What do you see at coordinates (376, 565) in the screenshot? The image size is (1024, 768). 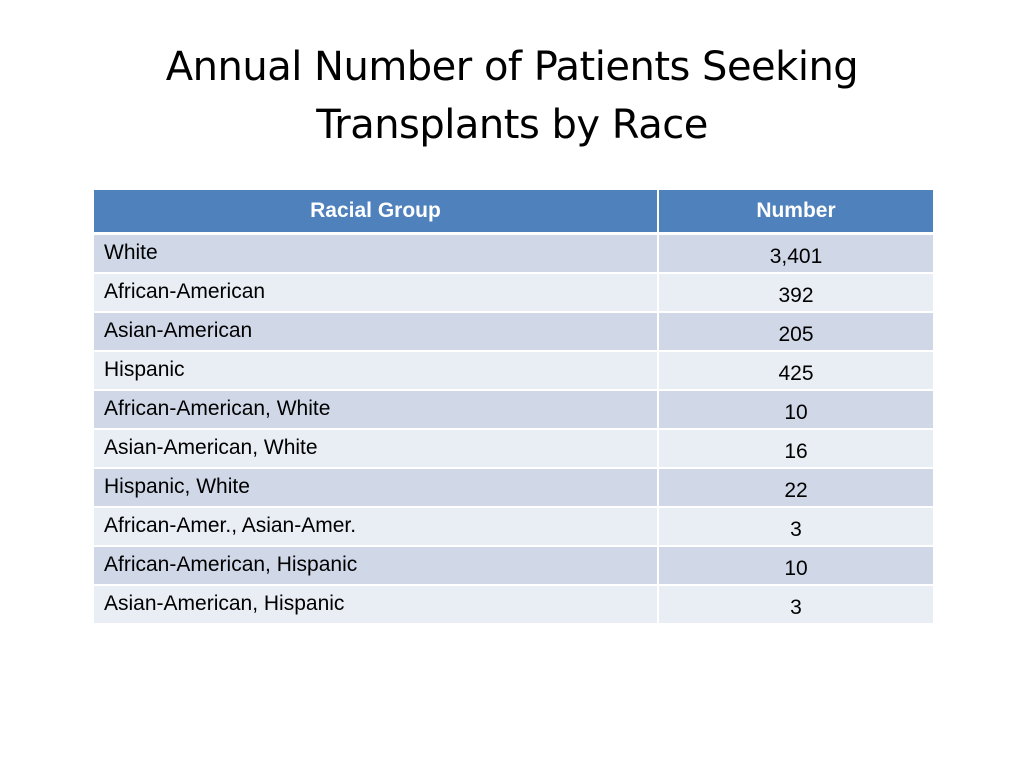 I see `racial-group-cell: African-American, Hispanic` at bounding box center [376, 565].